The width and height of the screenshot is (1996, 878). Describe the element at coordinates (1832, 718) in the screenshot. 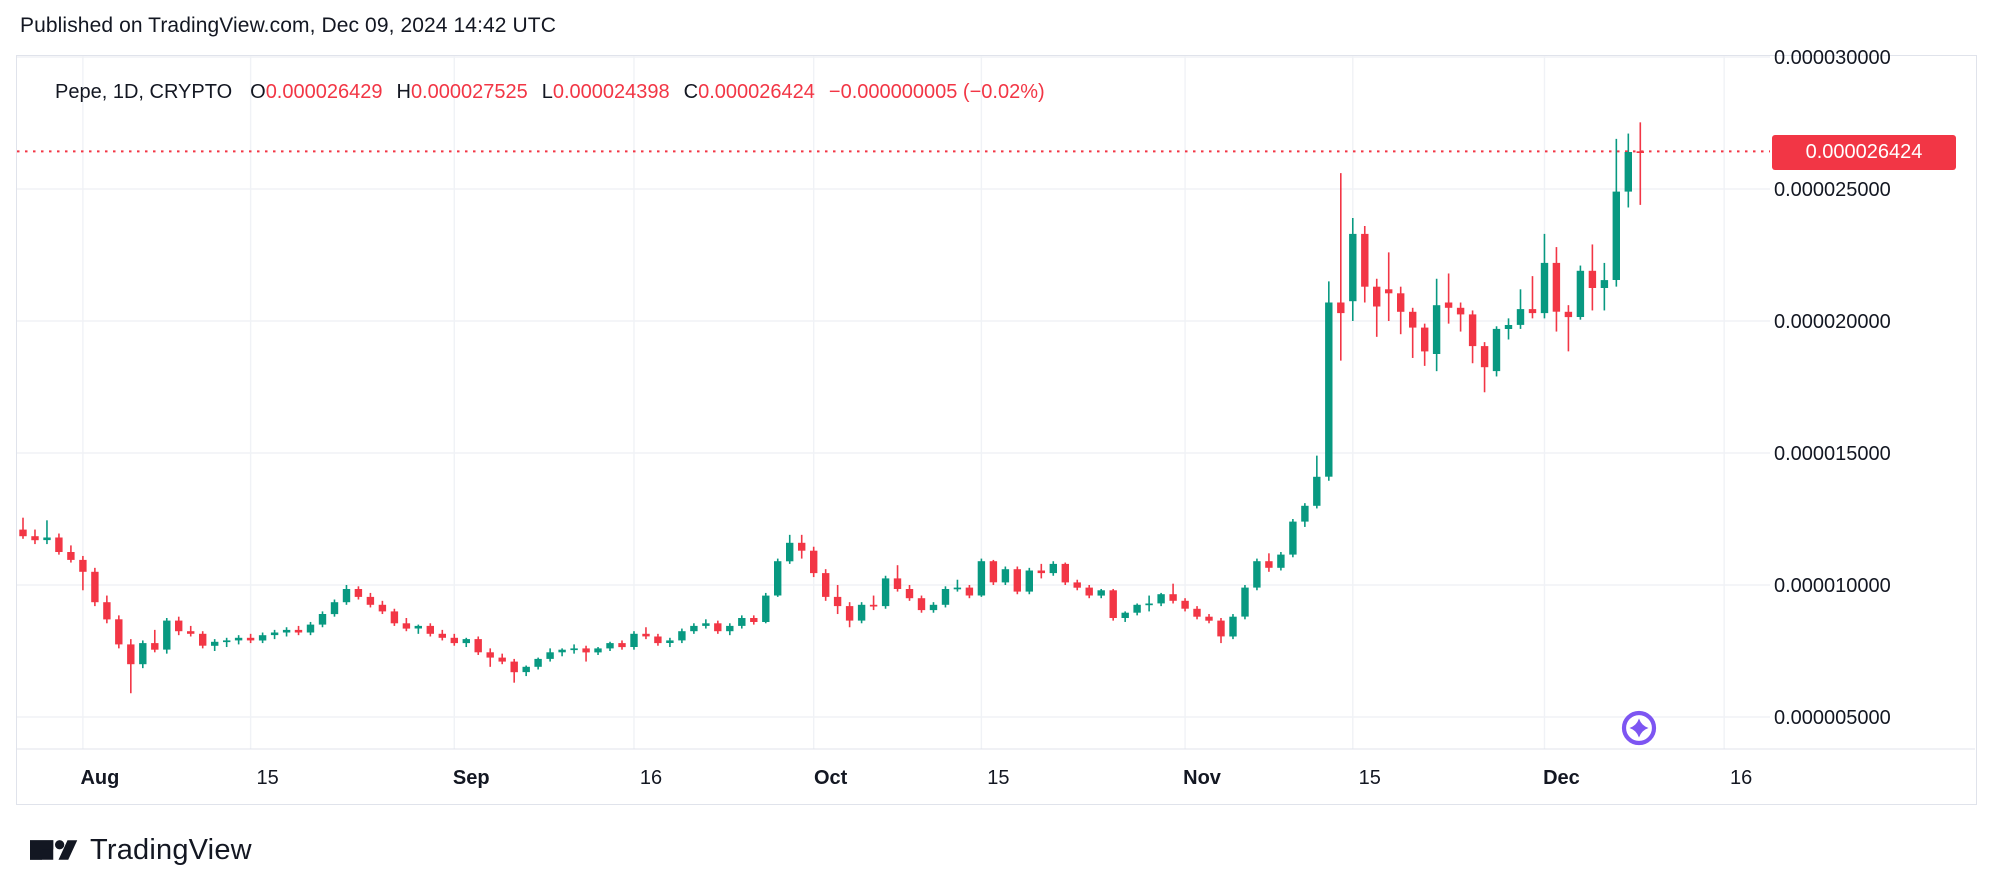

I see `price-axis-label: 0.000005000` at that location.